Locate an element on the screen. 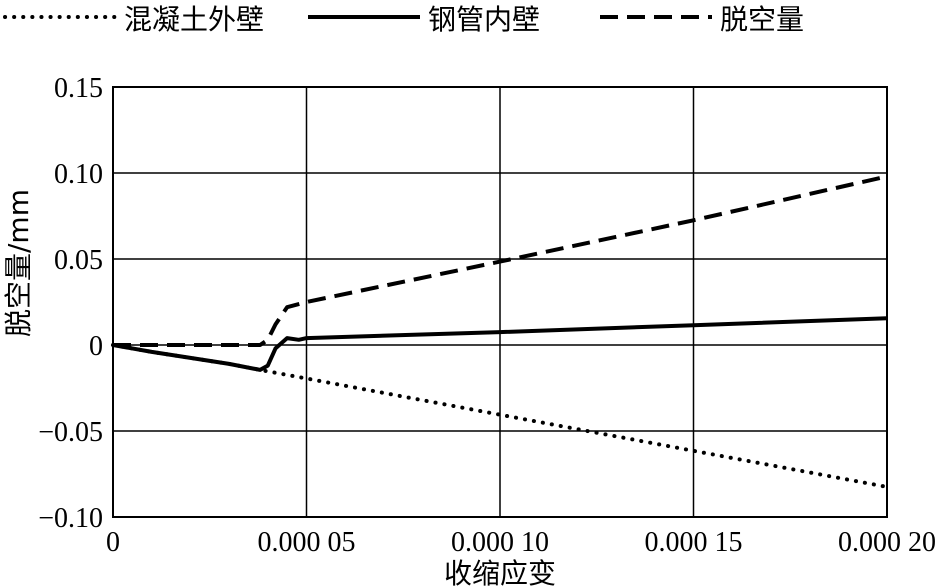  series-steel-inner-wall is located at coordinates (500, 344).